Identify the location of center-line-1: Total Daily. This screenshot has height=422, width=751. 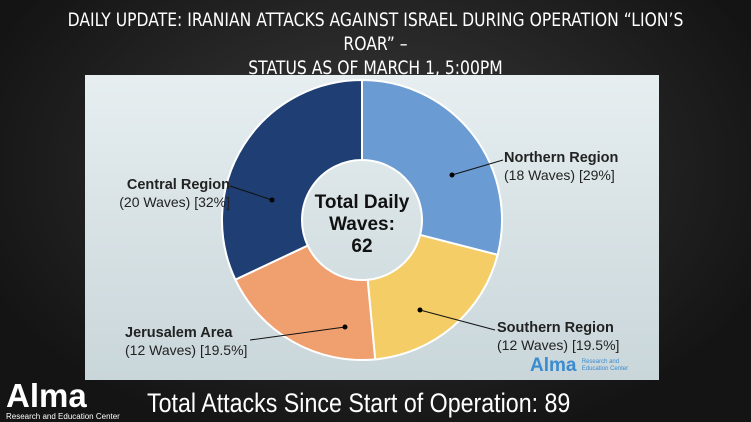
(362, 202).